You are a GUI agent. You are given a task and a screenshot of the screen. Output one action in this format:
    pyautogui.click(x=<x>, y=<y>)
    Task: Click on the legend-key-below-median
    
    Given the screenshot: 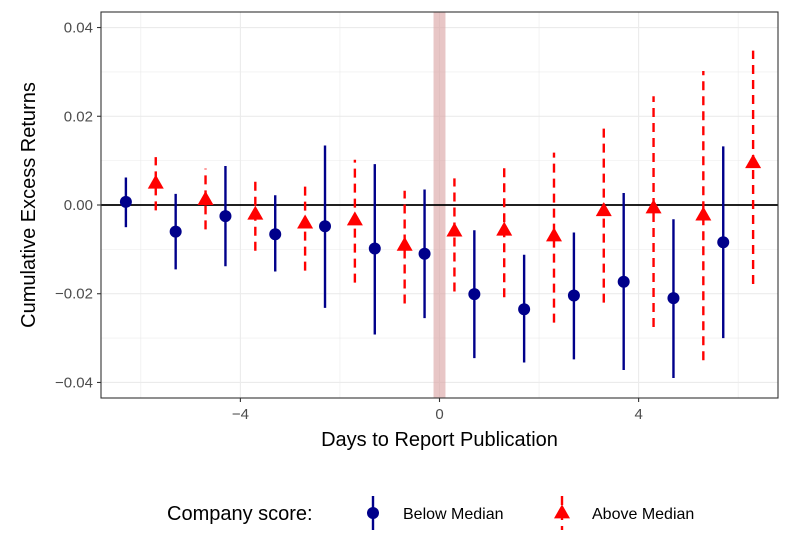 What is the action you would take?
    pyautogui.click(x=373, y=513)
    